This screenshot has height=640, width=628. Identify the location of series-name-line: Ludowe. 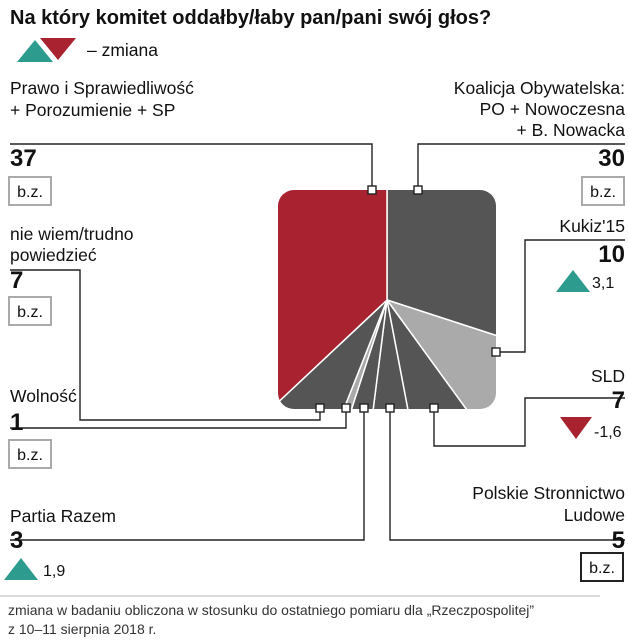
(594, 515).